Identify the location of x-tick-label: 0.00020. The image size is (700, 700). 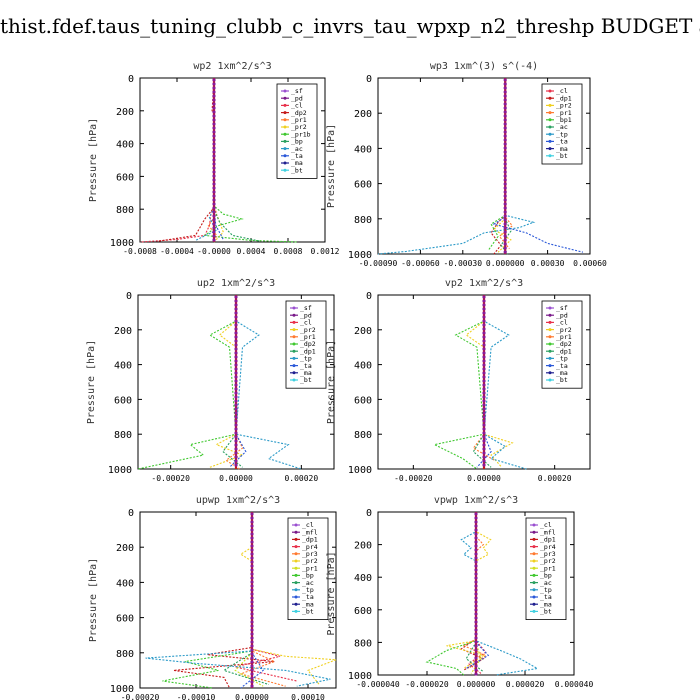
(555, 478).